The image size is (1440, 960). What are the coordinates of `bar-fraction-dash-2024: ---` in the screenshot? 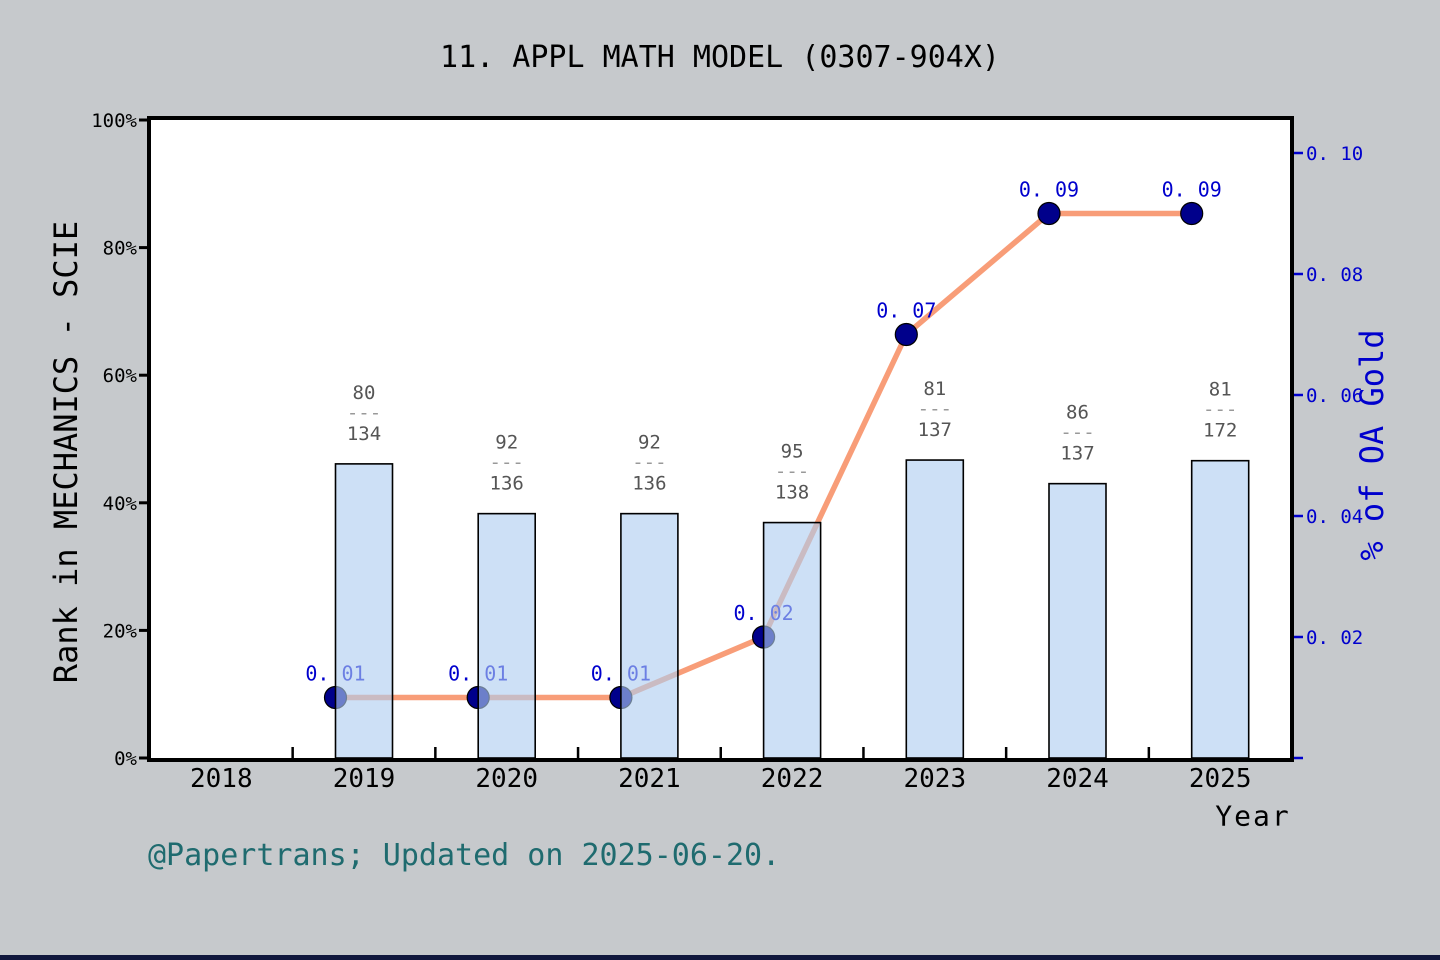 It's located at (1077, 433).